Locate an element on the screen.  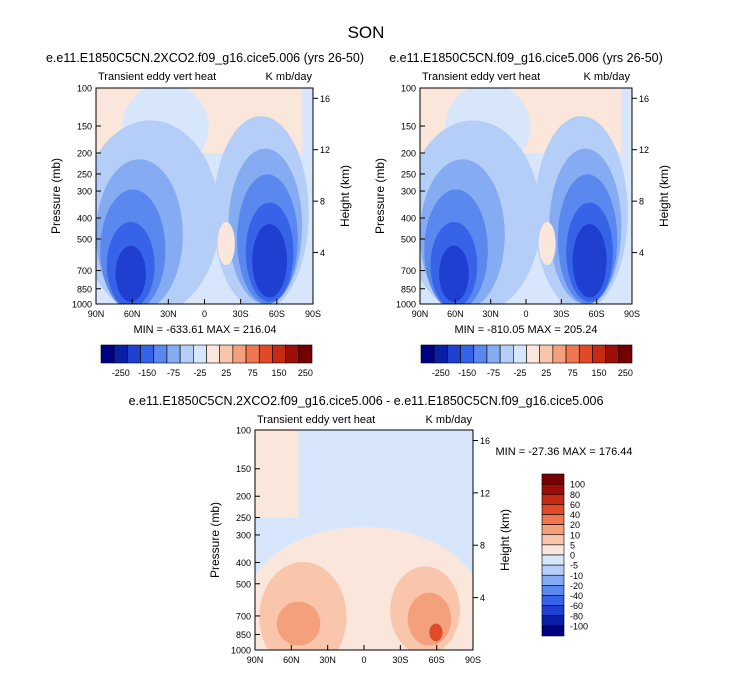
y-tick-label: 250 is located at coordinates (408, 174).